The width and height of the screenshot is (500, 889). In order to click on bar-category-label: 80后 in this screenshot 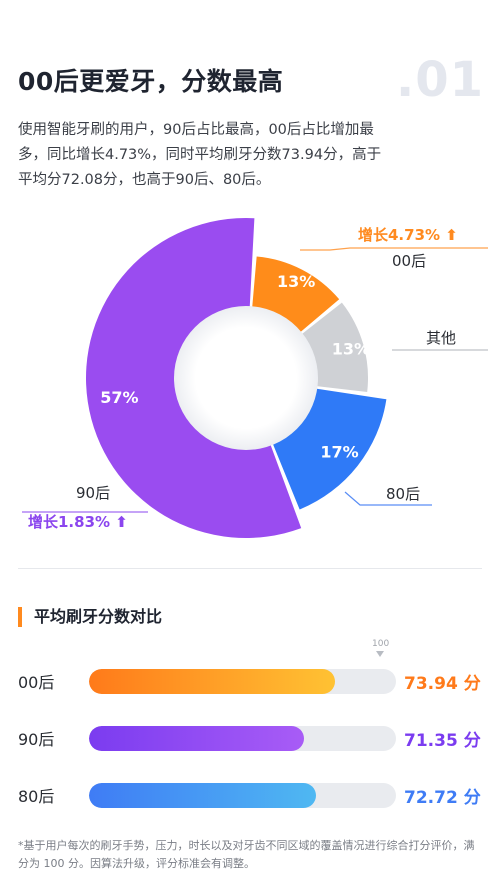, I will do `click(36, 796)`.